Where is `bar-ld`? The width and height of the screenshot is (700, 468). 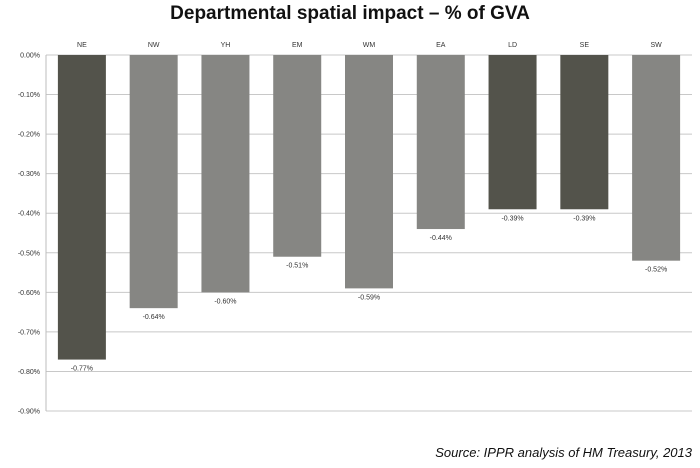
bar-ld is located at coordinates (512, 132).